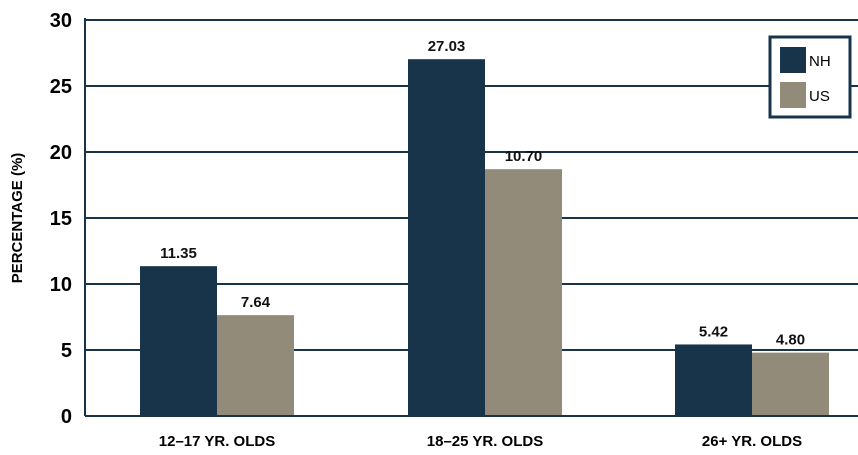  What do you see at coordinates (447, 46) in the screenshot?
I see `data-label-nh-1: 27.03` at bounding box center [447, 46].